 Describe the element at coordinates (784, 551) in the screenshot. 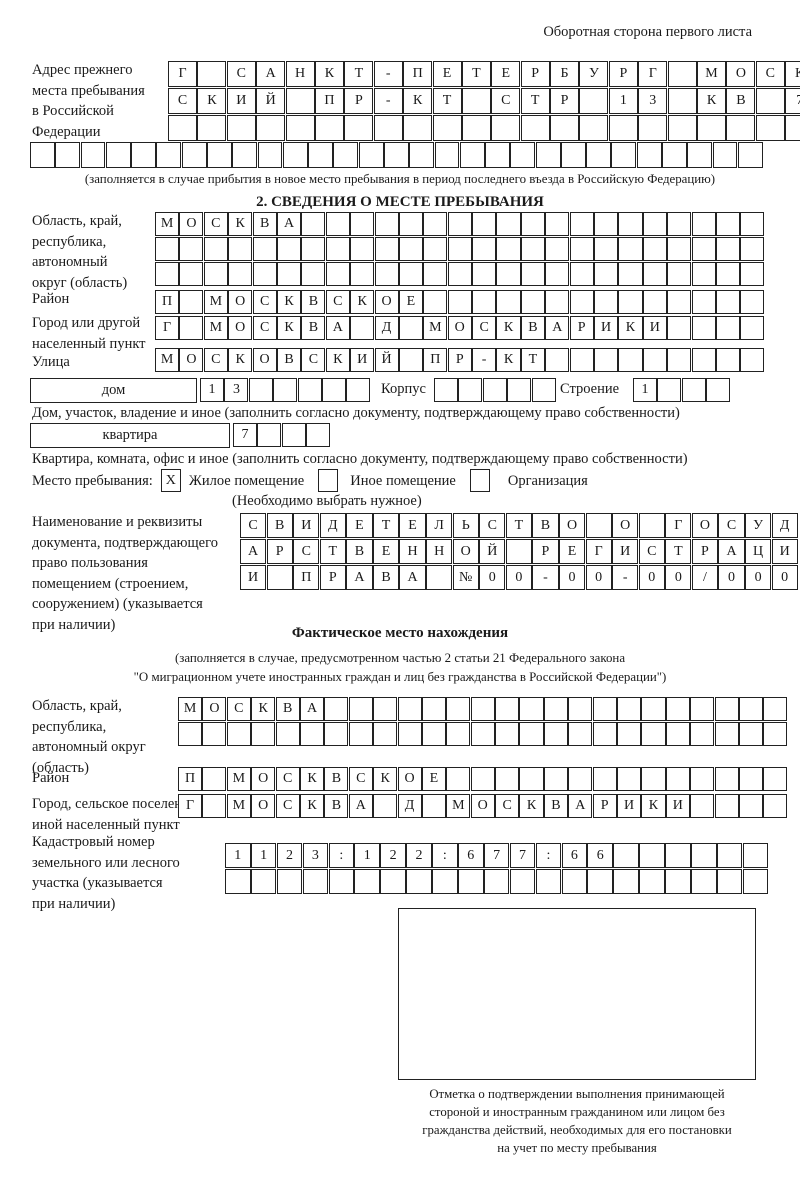

I see `s2-doc-r2-cell-20: И` at that location.